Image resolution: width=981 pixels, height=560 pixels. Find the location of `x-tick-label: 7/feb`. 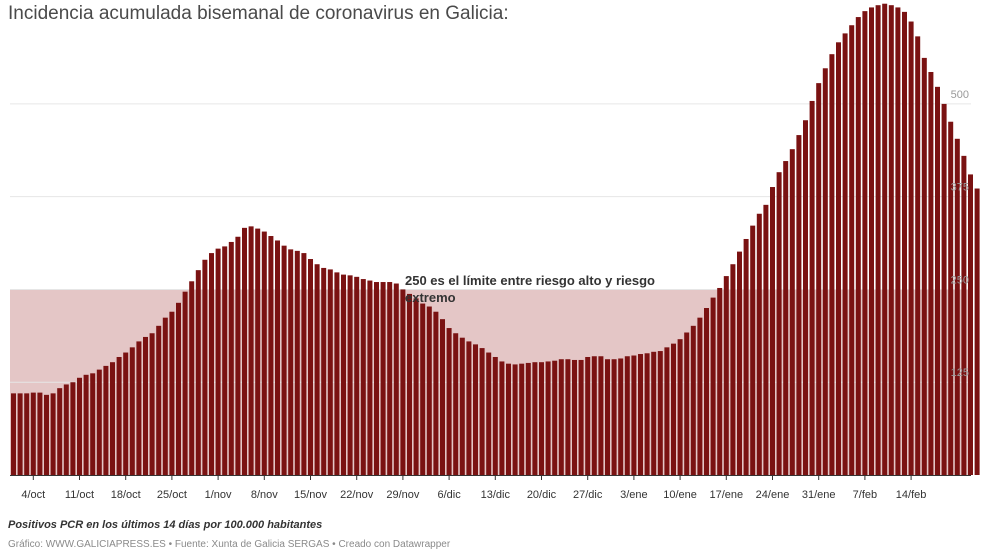

x-tick-label: 7/feb is located at coordinates (865, 495).